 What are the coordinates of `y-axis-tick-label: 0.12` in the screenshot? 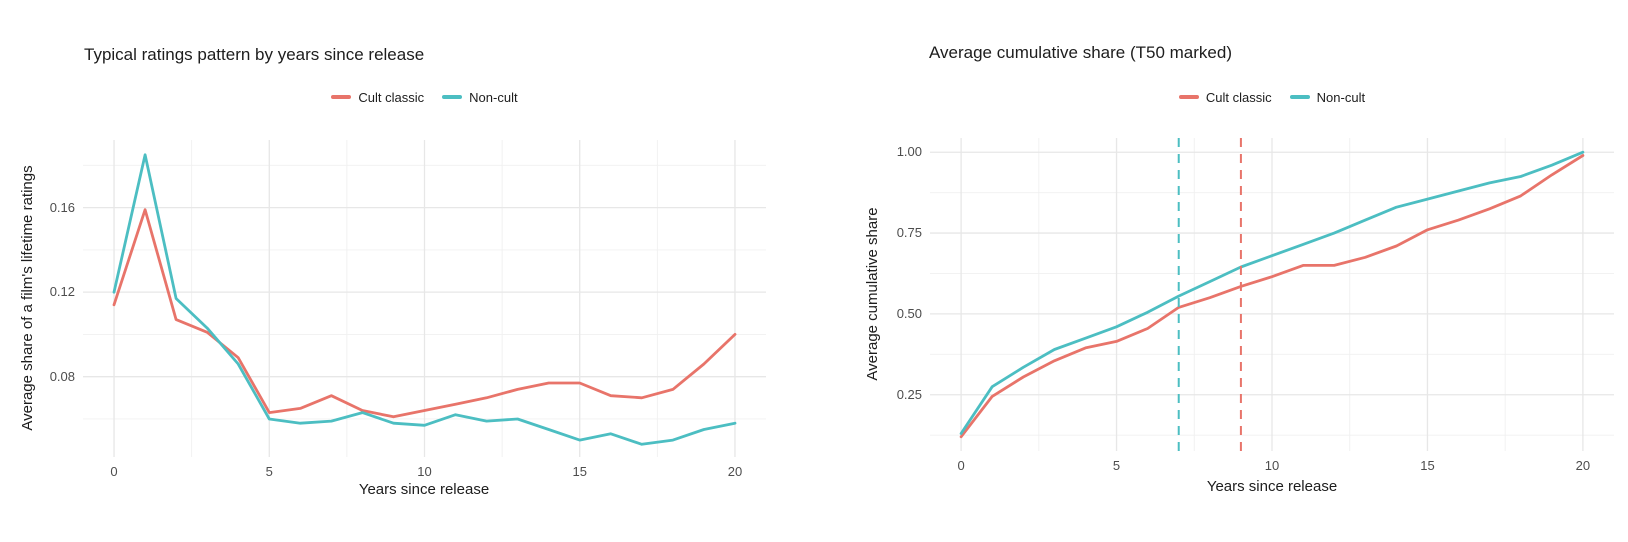 It's located at (62, 292).